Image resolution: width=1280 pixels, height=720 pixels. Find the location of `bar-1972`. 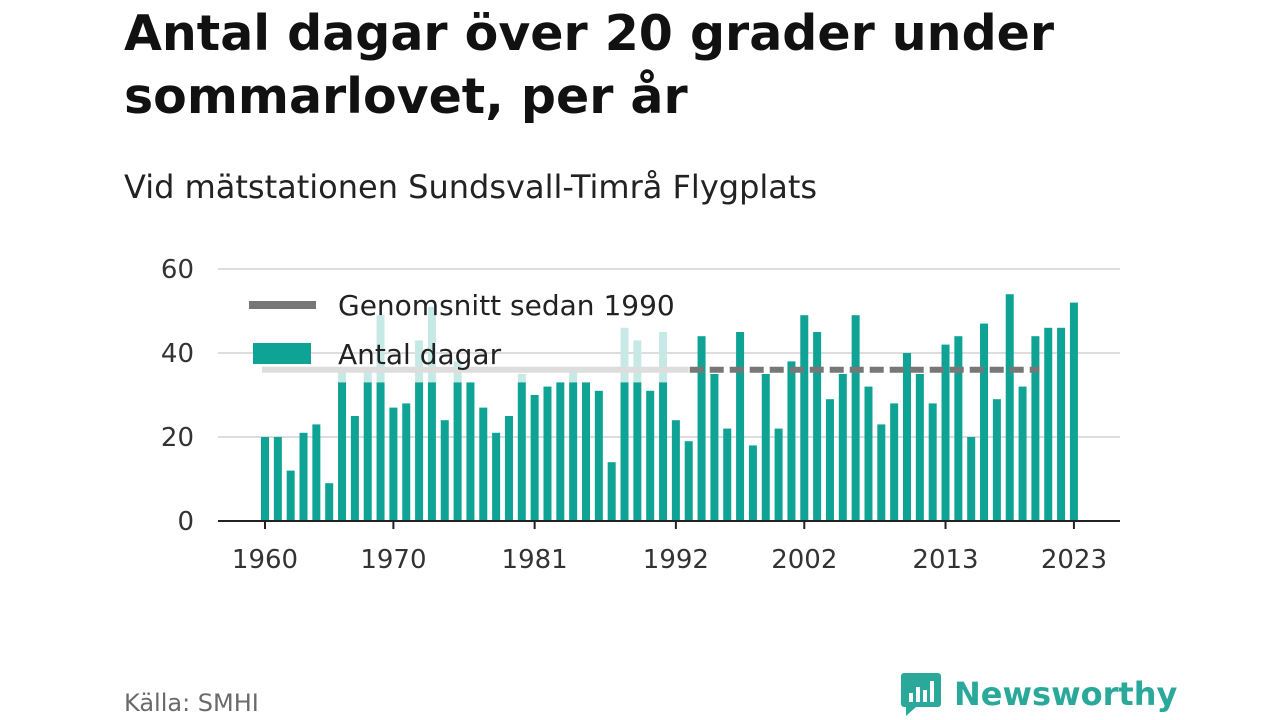

bar-1972 is located at coordinates (419, 430).